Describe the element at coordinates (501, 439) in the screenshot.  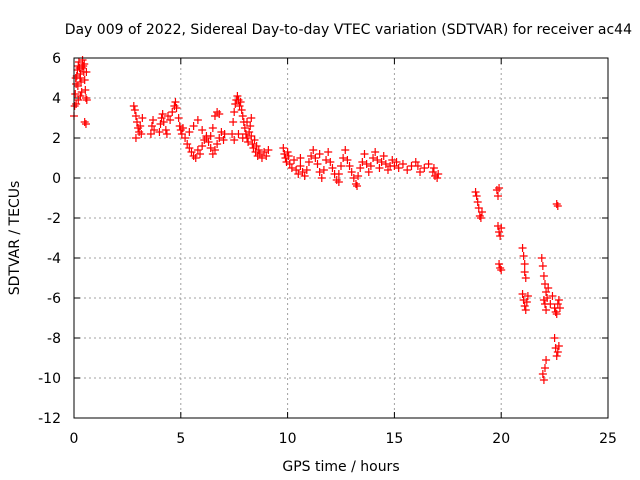
I see `x-tick-label: 20` at that location.